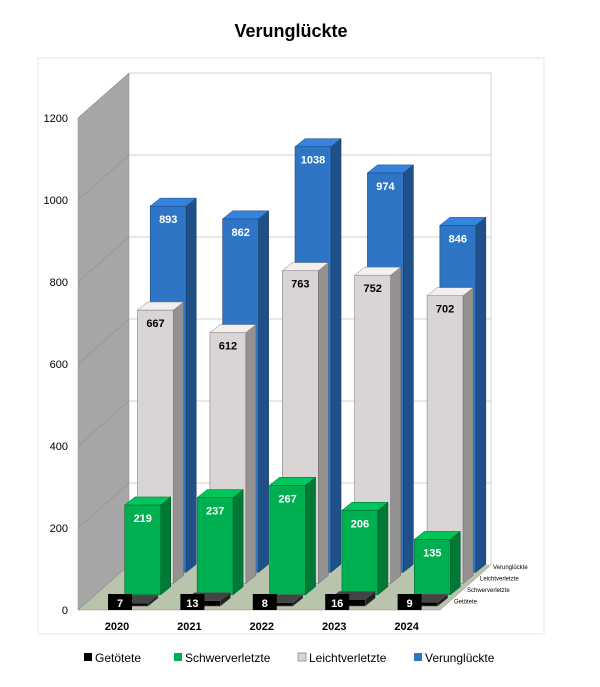 This screenshot has width=600, height=687. What do you see at coordinates (240, 233) in the screenshot?
I see `data-label: 862` at bounding box center [240, 233].